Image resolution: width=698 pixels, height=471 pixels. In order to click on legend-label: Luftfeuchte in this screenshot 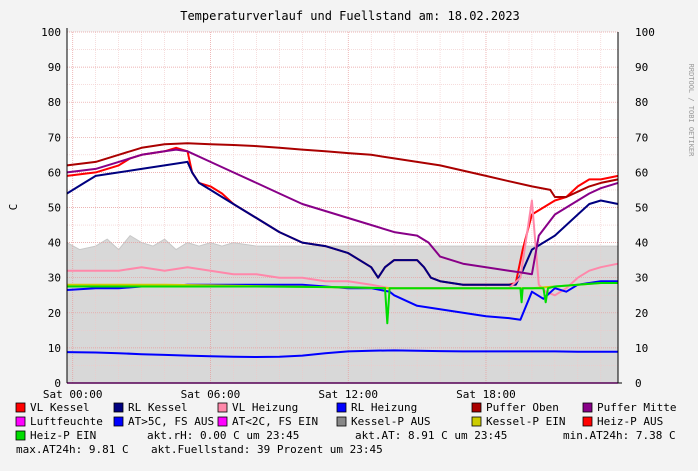, I will do `click(66, 421)`.